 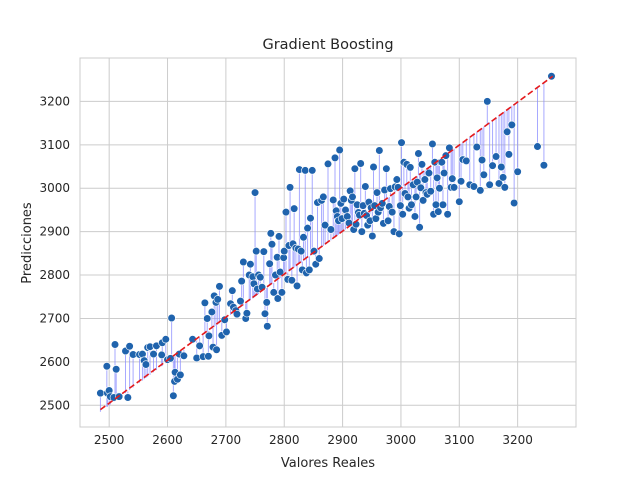 I want to click on y-tick-label: 3000, so click(x=54, y=188).